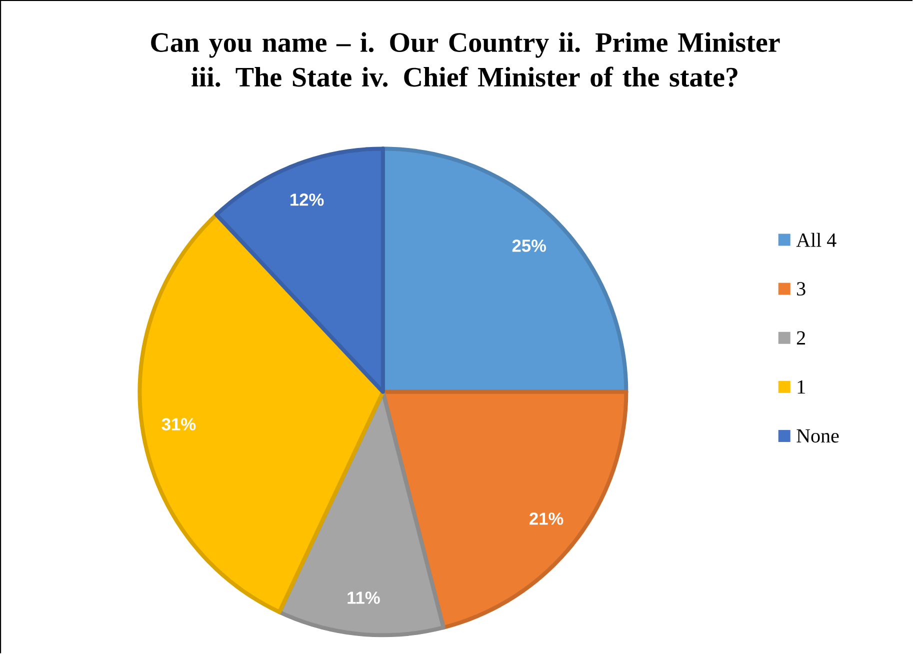 This screenshot has width=913, height=654. What do you see at coordinates (801, 289) in the screenshot?
I see `legend-label: 3` at bounding box center [801, 289].